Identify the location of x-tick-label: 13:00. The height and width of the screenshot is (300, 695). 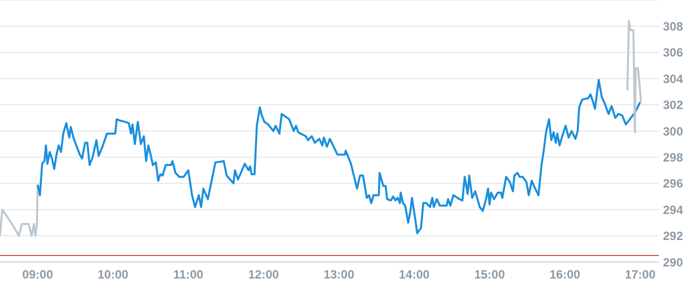
(339, 275).